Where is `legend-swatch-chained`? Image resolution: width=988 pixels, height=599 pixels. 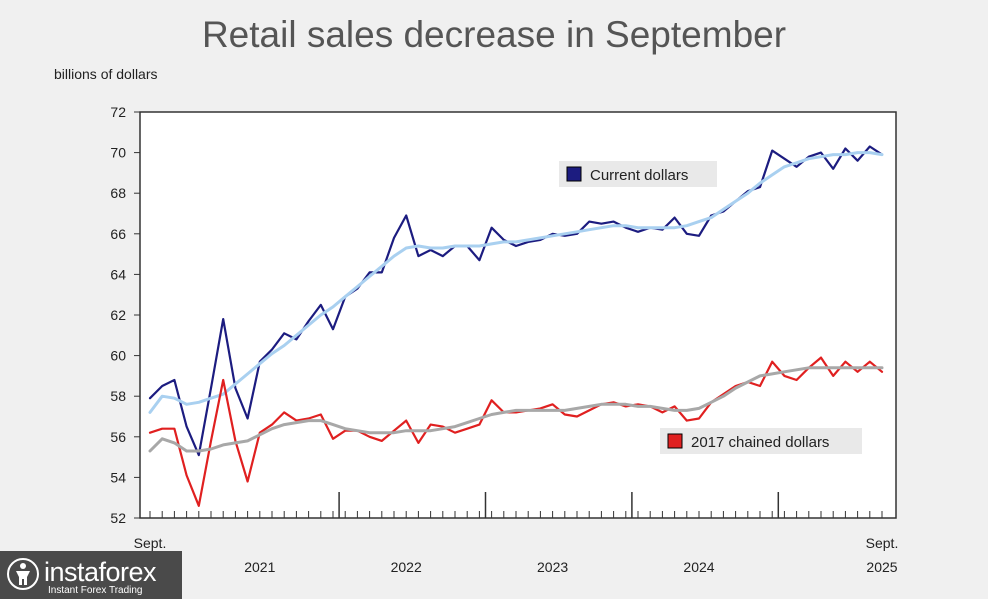 legend-swatch-chained is located at coordinates (675, 441).